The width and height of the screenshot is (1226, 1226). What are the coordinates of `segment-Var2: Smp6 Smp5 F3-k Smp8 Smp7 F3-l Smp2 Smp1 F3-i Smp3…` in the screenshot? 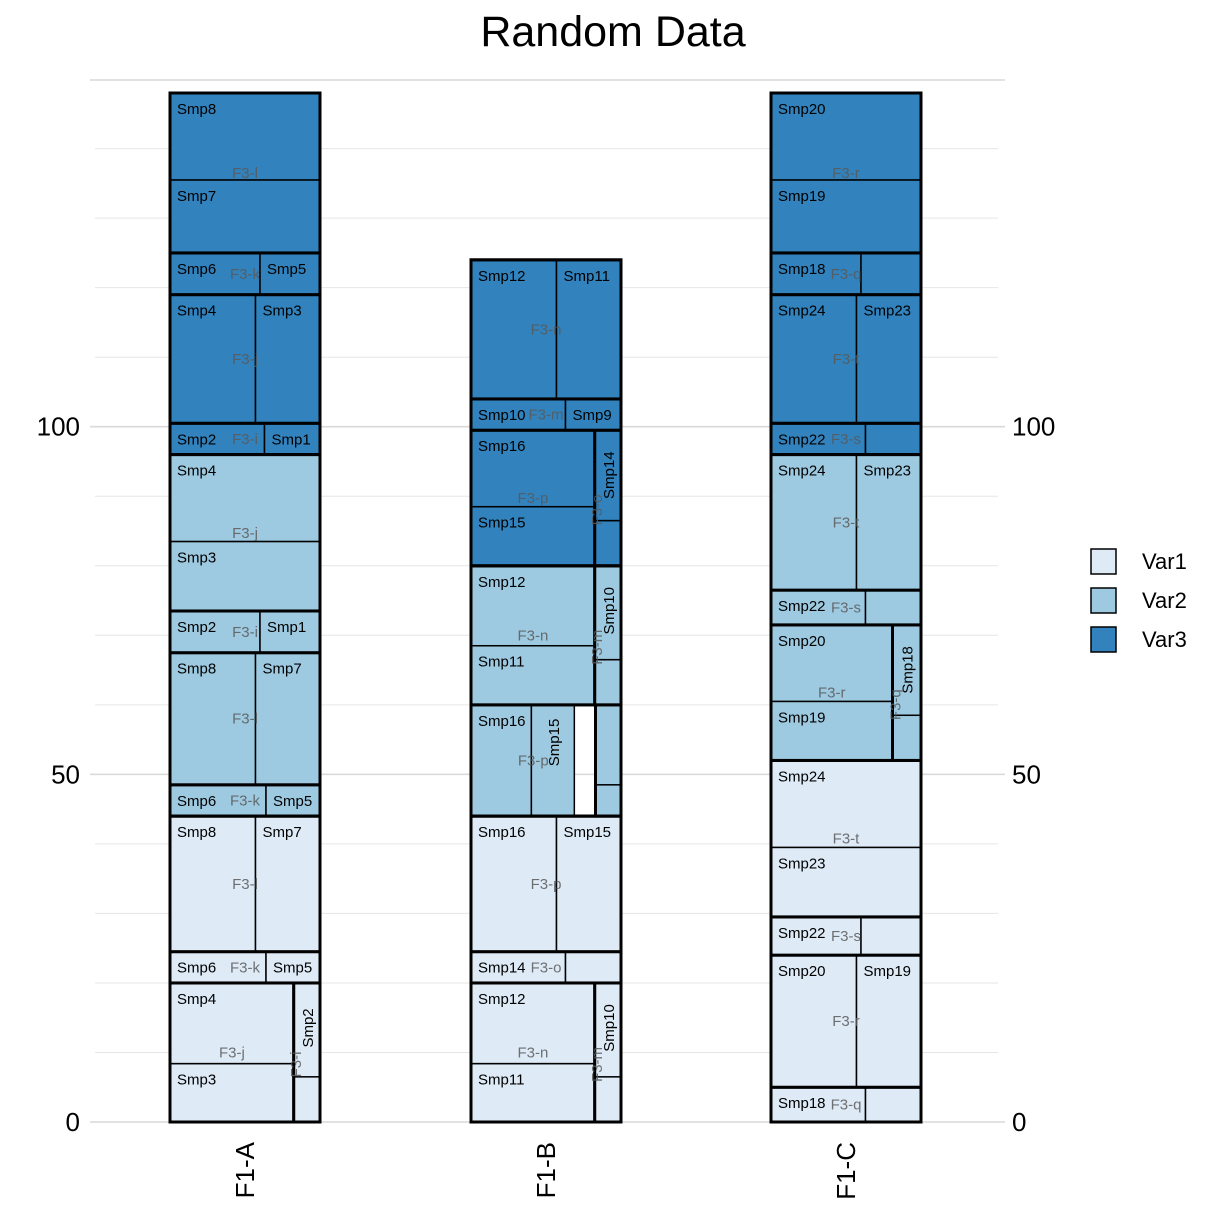 It's located at (245, 635).